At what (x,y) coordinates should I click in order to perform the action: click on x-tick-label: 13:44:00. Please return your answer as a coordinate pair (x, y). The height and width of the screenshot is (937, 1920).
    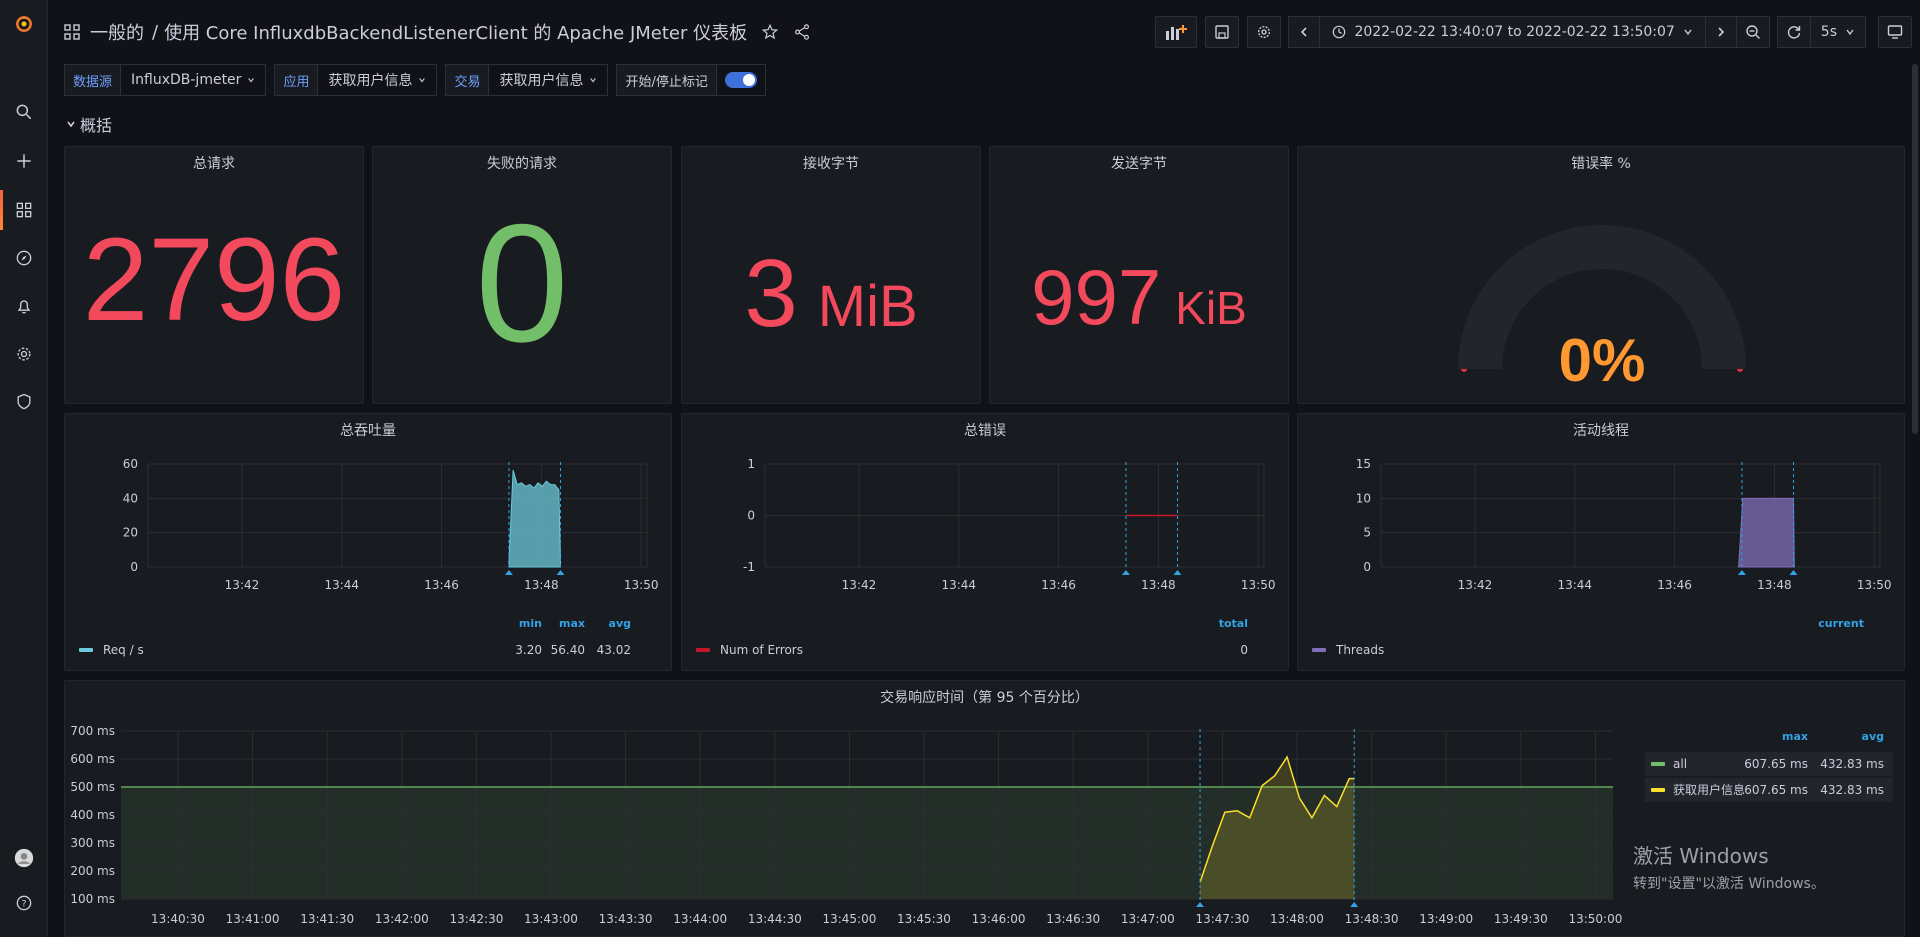
    Looking at the image, I should click on (700, 919).